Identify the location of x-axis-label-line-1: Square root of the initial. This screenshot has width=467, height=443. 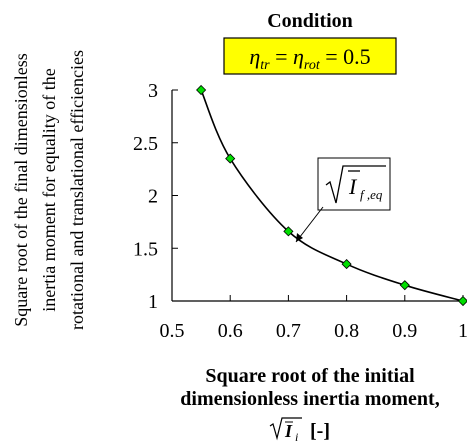
(310, 376).